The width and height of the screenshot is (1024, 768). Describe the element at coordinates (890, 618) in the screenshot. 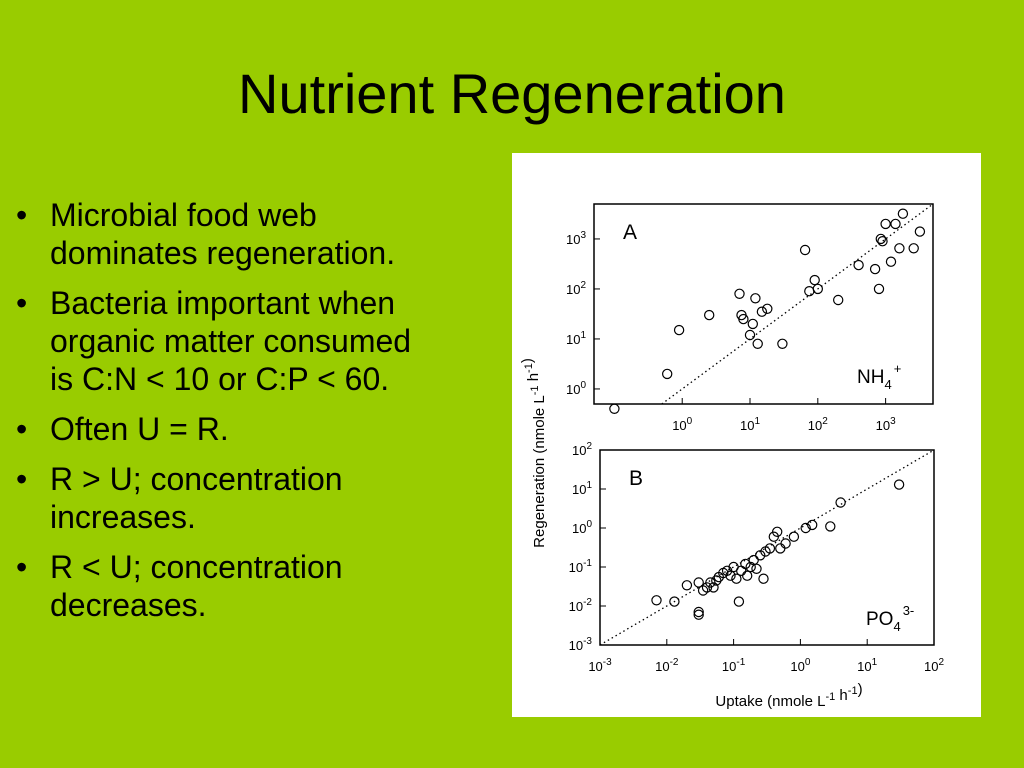

I see `ion-annotation: PO43-` at that location.